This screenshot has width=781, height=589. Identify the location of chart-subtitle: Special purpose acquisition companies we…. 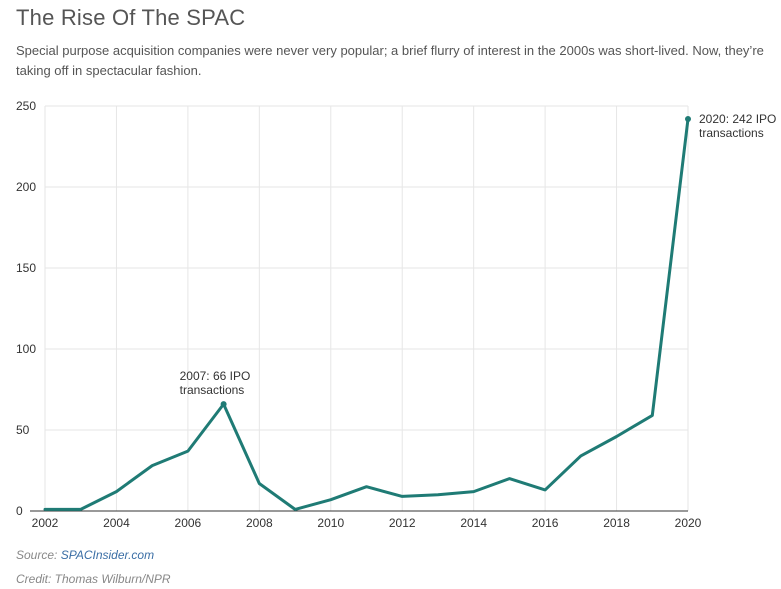
(390, 60).